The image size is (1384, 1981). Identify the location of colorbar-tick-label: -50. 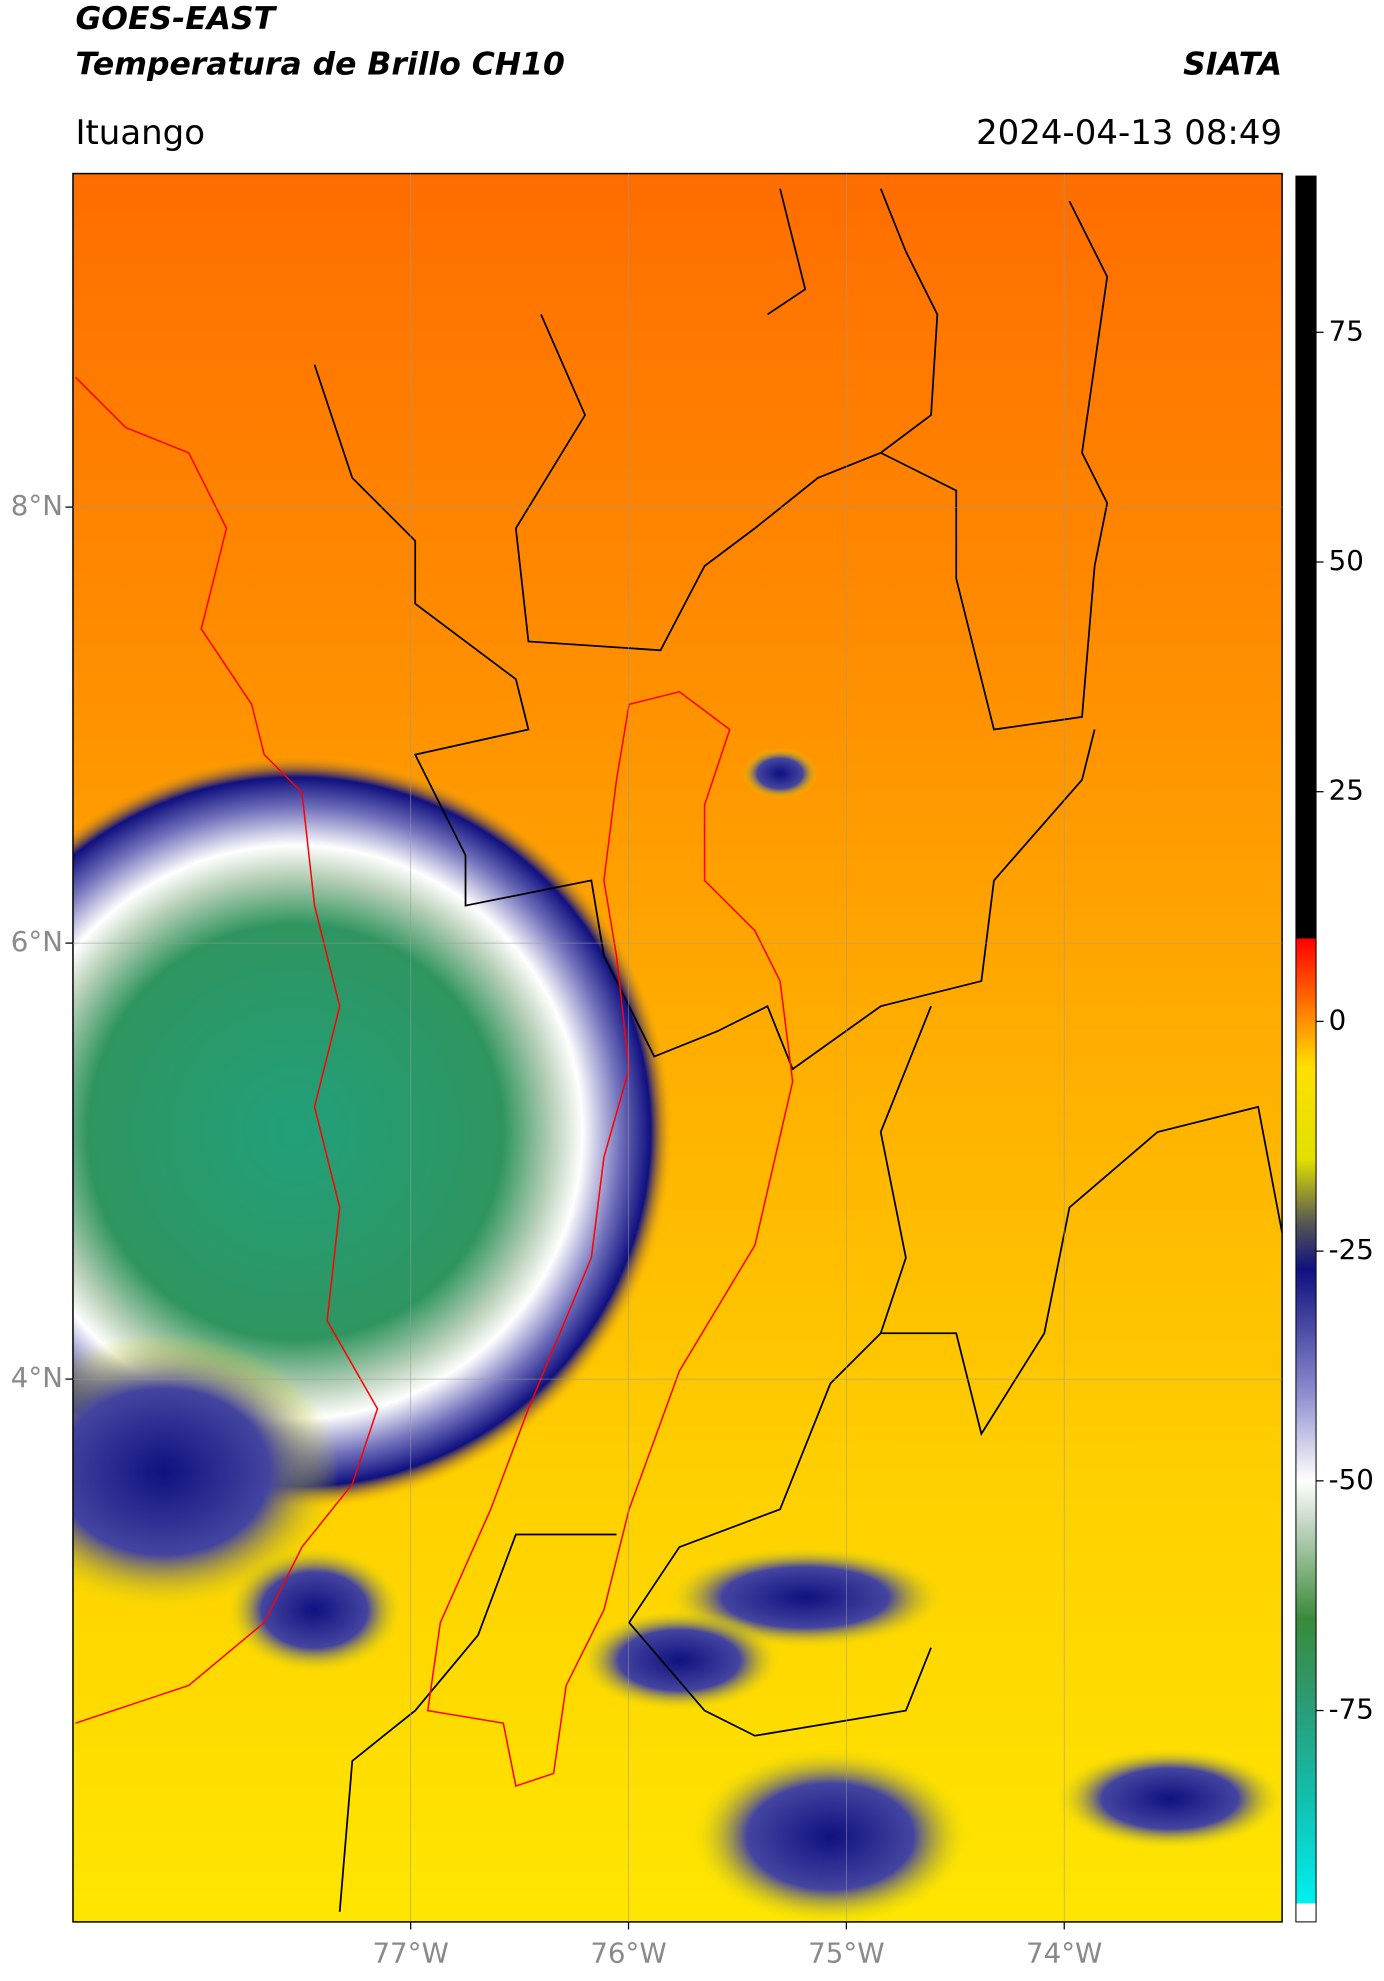
(1351, 1479).